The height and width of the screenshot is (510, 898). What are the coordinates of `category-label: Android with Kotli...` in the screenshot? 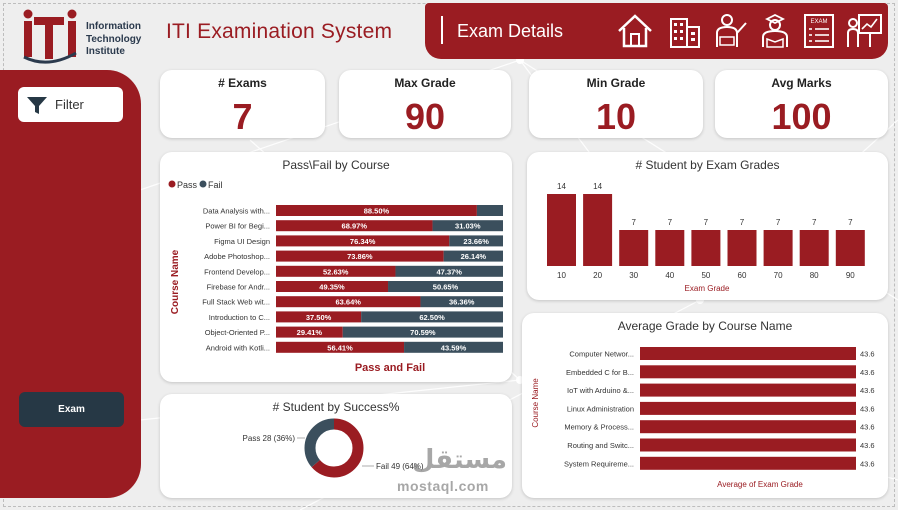 It's located at (238, 347).